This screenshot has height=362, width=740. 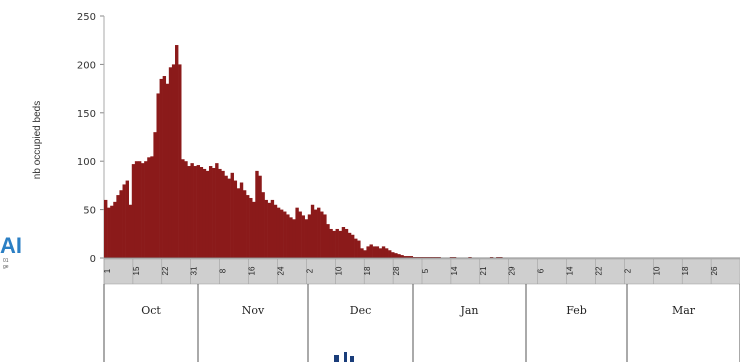 I want to click on date-tick-label: 31, so click(x=194, y=270).